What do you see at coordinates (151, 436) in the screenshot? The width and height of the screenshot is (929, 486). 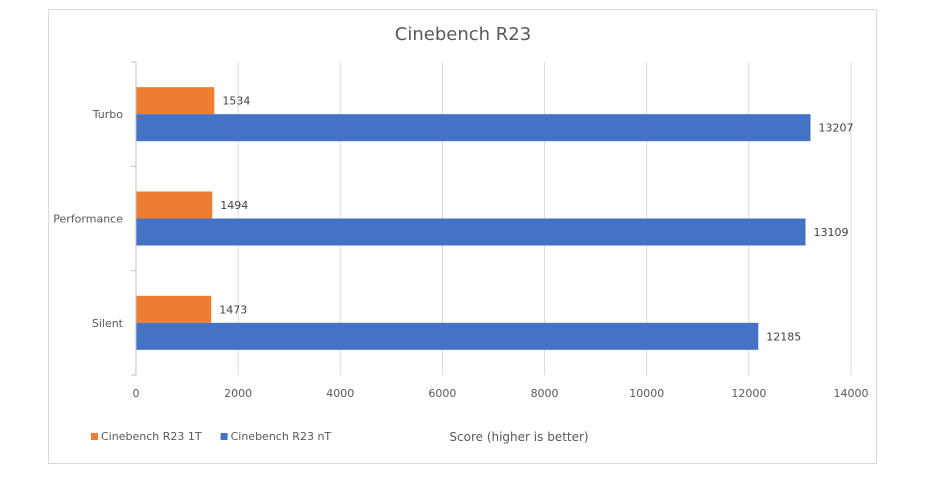 I see `legend-label: Cinebench R23 1T` at bounding box center [151, 436].